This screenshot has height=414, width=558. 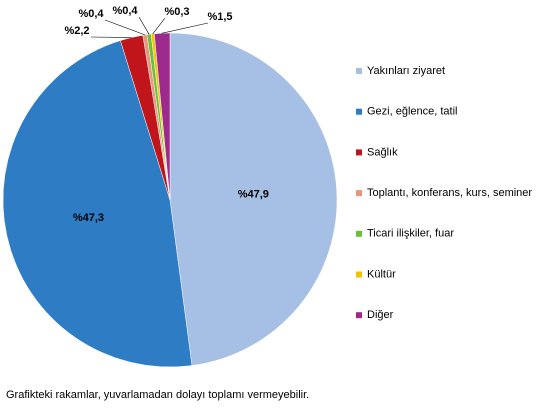 I want to click on legend-label: Yakınları ziyaret, so click(x=406, y=71).